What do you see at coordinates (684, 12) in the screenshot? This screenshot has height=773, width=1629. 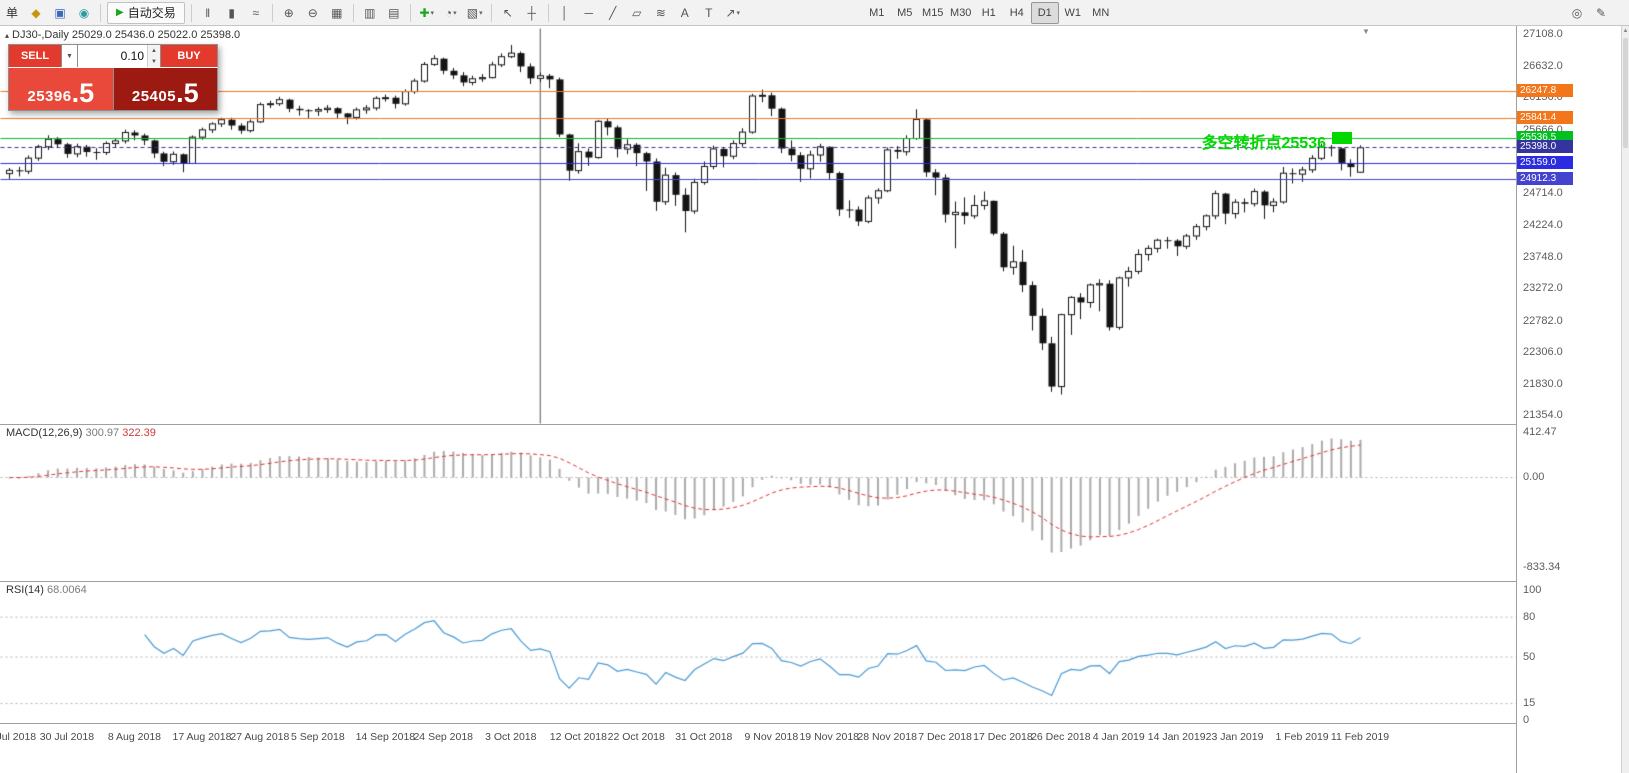 I see `text-icon: A` at bounding box center [684, 12].